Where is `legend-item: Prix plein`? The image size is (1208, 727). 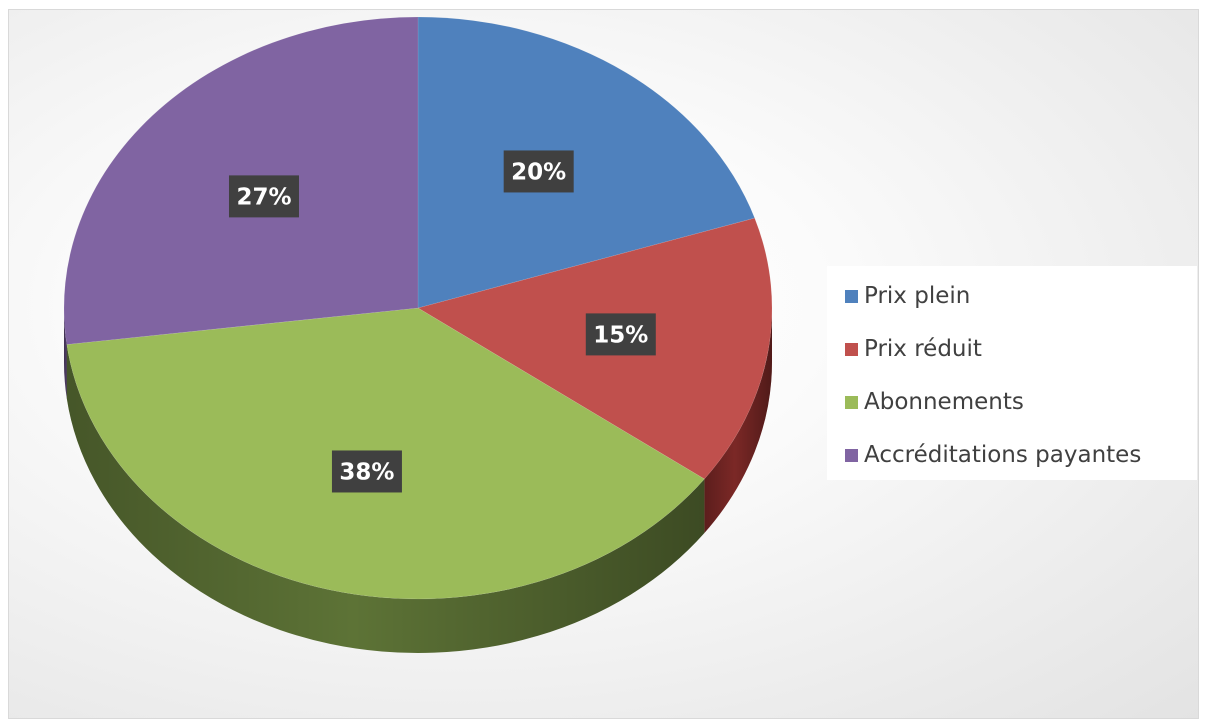 legend-item: Prix plein is located at coordinates (907, 296).